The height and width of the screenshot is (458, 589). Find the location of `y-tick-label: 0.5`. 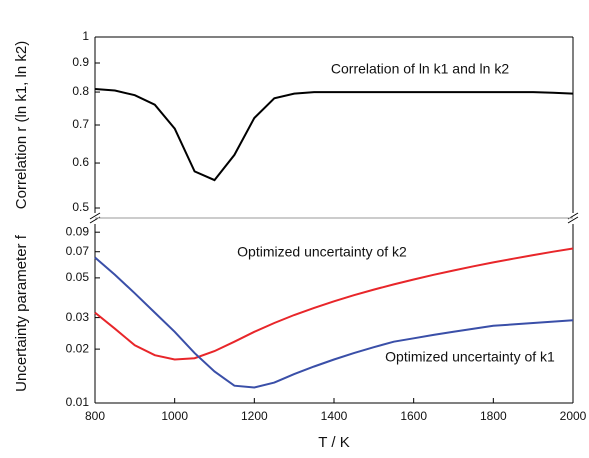

y-tick-label: 0.5 is located at coordinates (80, 207).